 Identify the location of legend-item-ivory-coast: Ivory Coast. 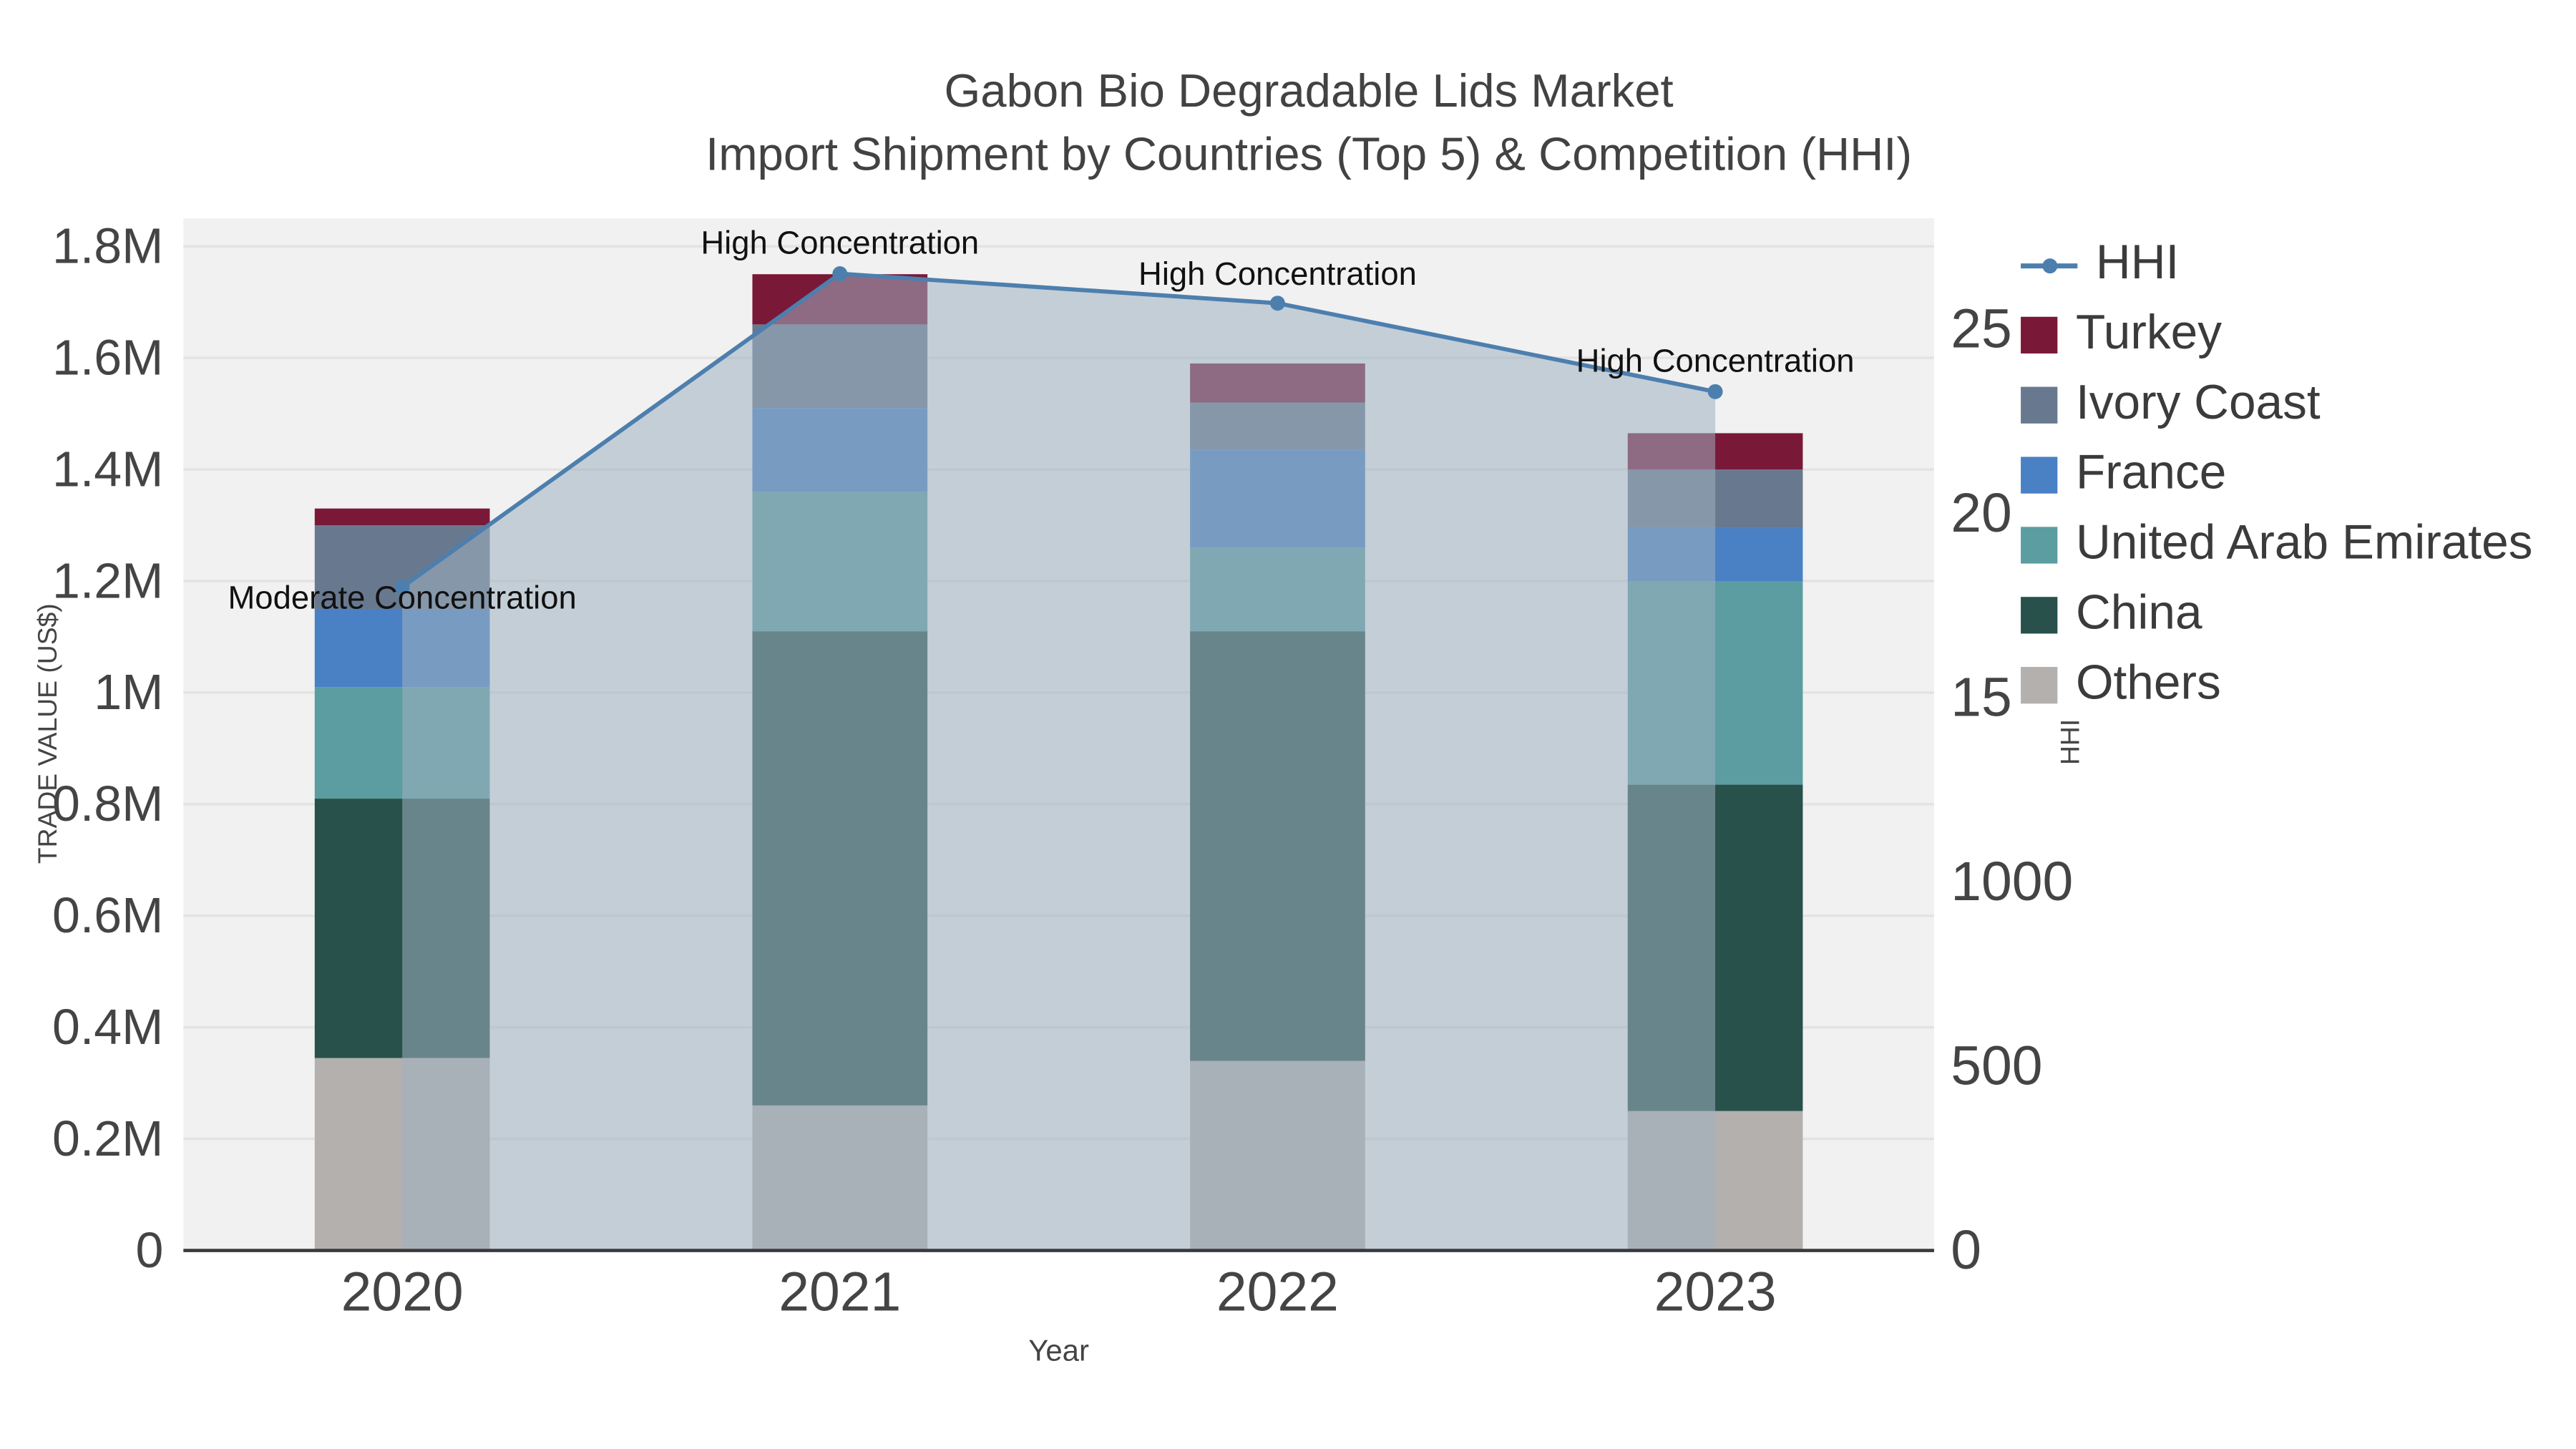
(2276, 404).